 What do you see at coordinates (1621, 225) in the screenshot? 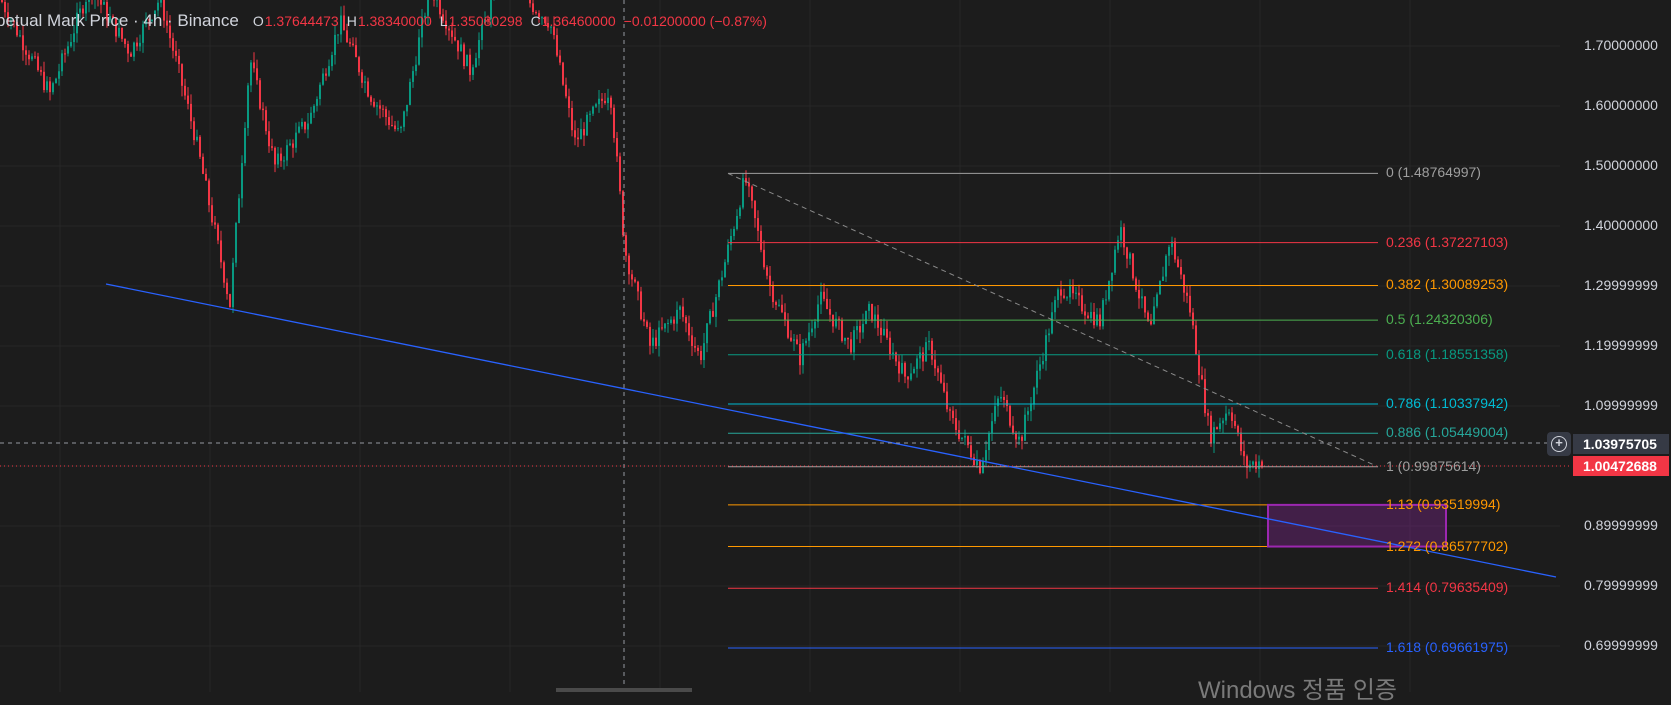
I see `price-axis-label: 1.40000000` at bounding box center [1621, 225].